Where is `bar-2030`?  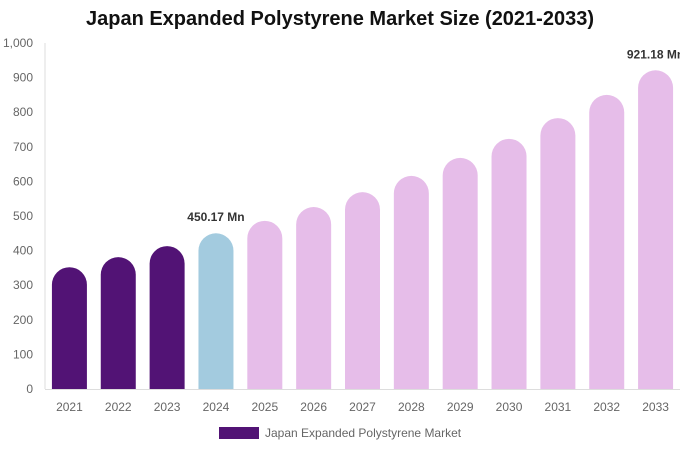
bar-2030 is located at coordinates (509, 263).